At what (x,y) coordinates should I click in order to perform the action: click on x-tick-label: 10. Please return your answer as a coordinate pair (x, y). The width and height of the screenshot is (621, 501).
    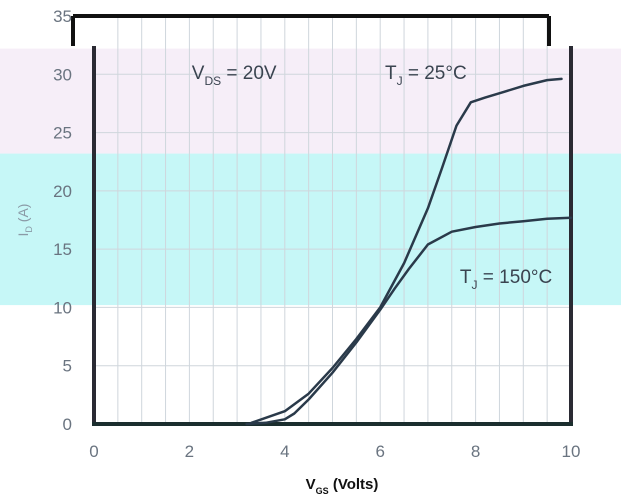
    Looking at the image, I should click on (571, 451).